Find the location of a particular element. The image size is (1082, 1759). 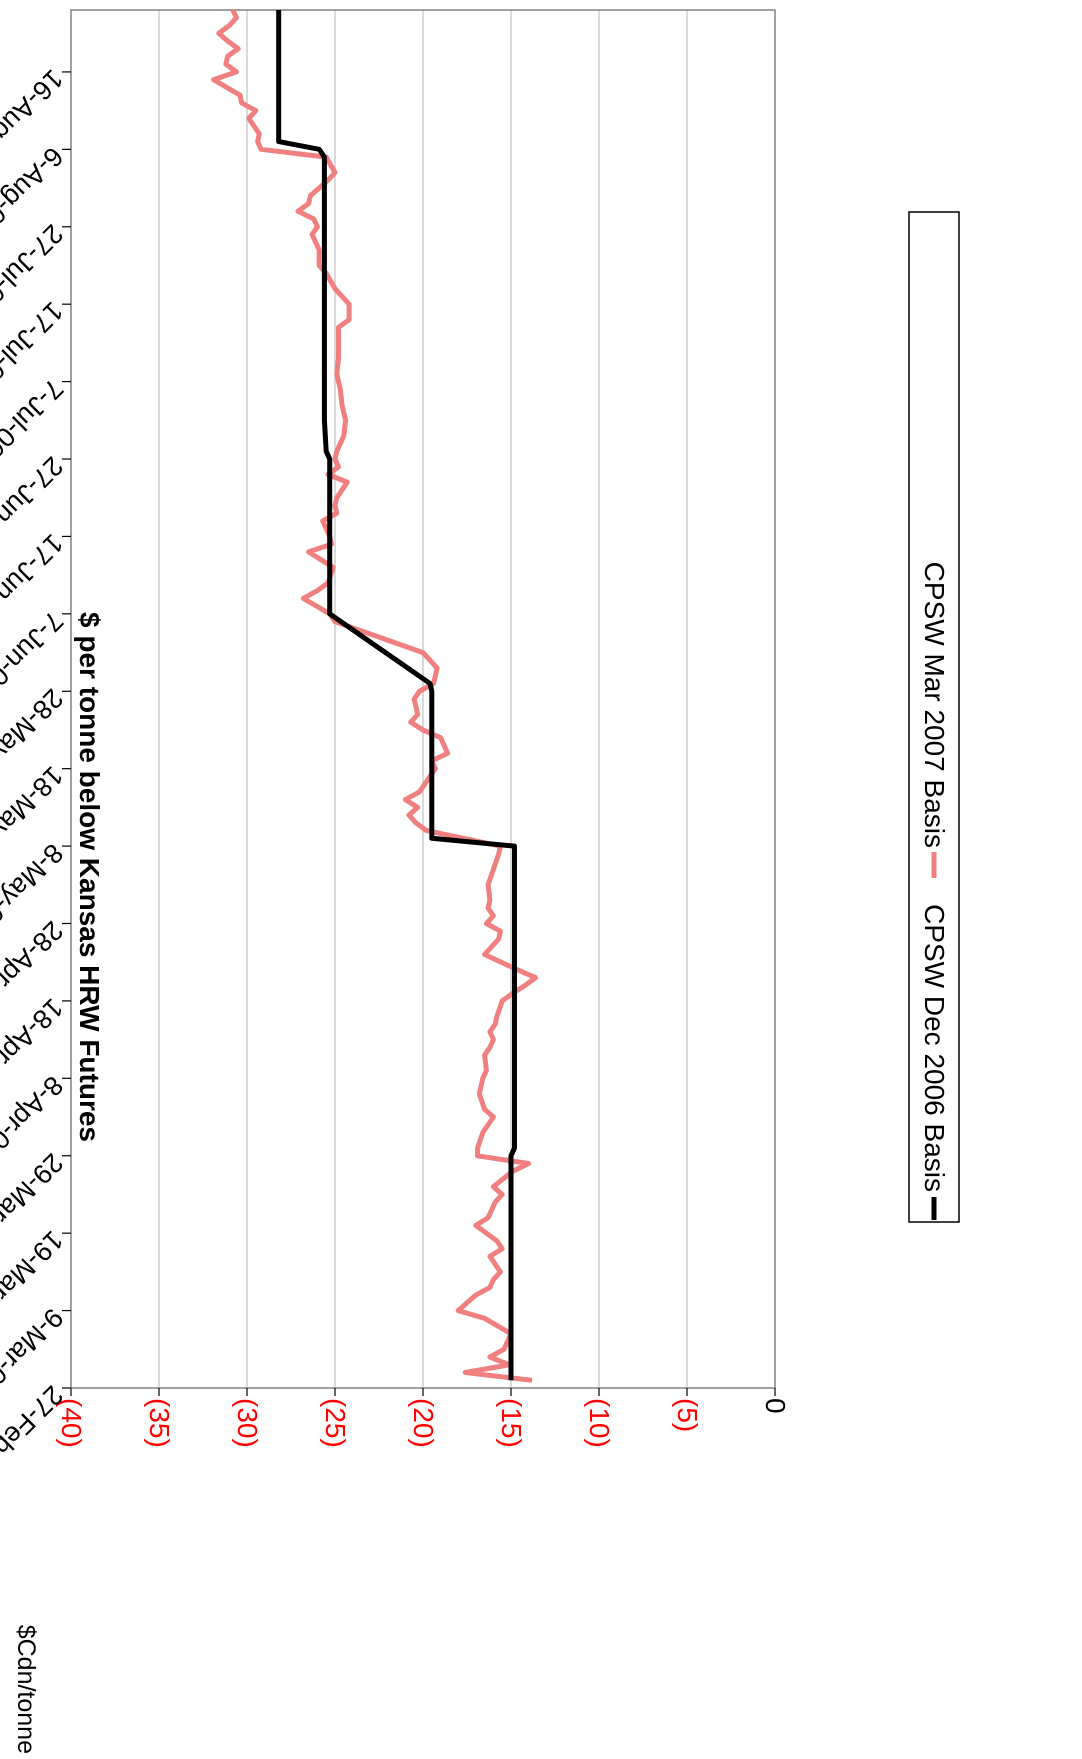

y-axis-label: $Cdn/tonne is located at coordinates (26, 1689).